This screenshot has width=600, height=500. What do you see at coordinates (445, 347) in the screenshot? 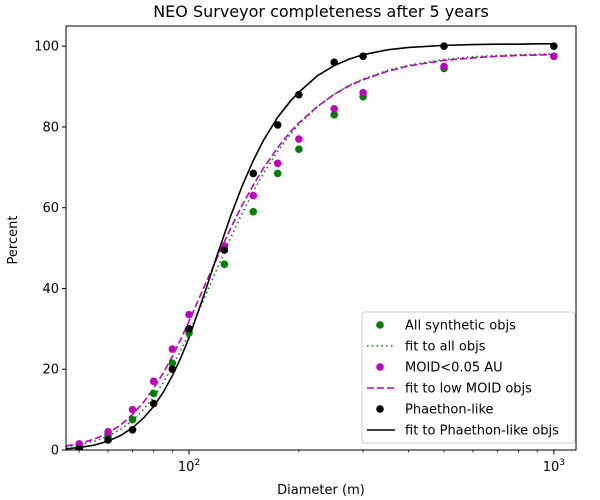
I see `legend-label-fit-to-all-objs: fit to all objs` at bounding box center [445, 347].